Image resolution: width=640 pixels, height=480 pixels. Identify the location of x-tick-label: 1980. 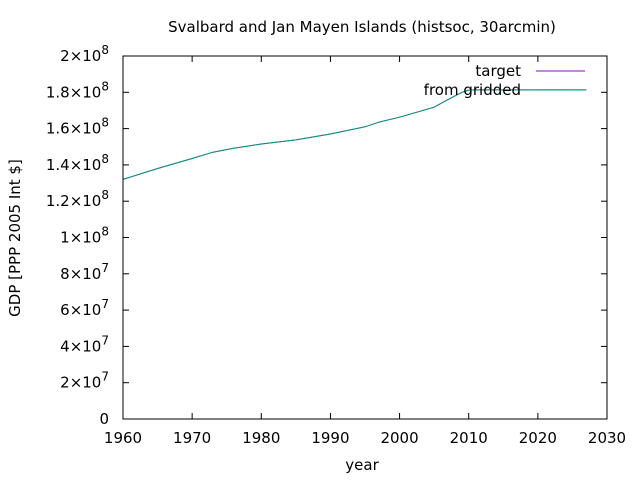
(261, 438).